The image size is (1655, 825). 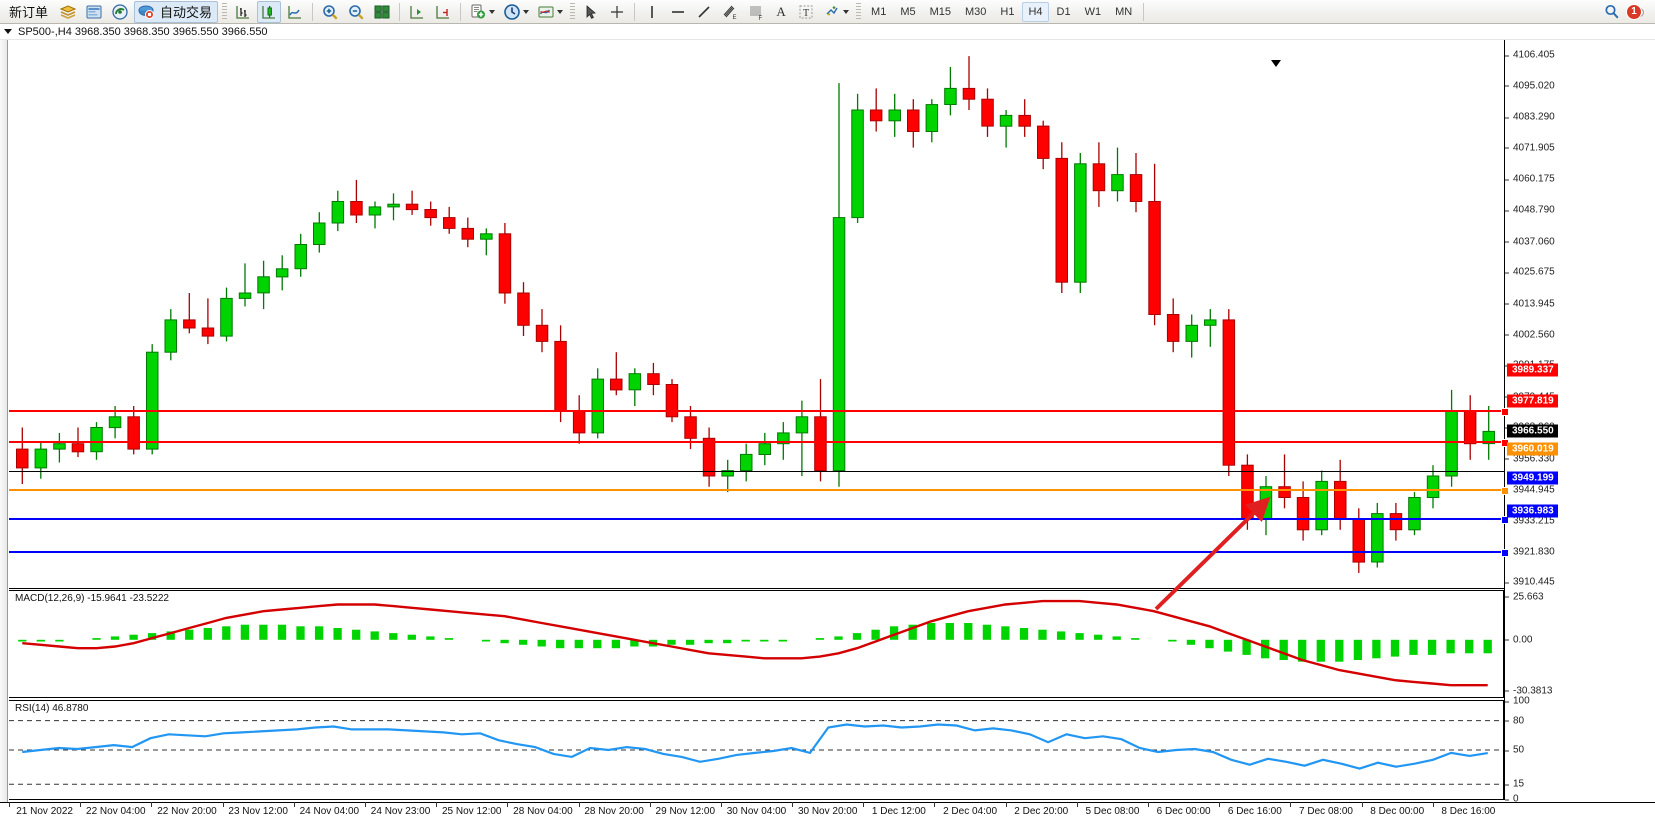 What do you see at coordinates (1532, 431) in the screenshot?
I see `level-tag-current-price: 3966.550` at bounding box center [1532, 431].